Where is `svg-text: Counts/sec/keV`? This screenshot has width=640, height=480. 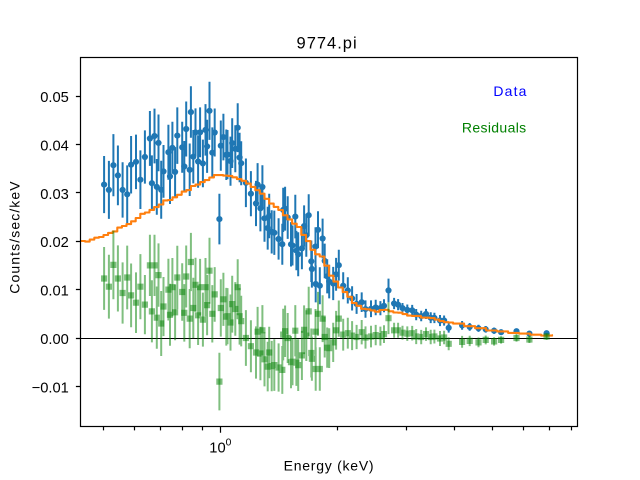
svg-text: Counts/sec/keV is located at coordinates (15, 236).